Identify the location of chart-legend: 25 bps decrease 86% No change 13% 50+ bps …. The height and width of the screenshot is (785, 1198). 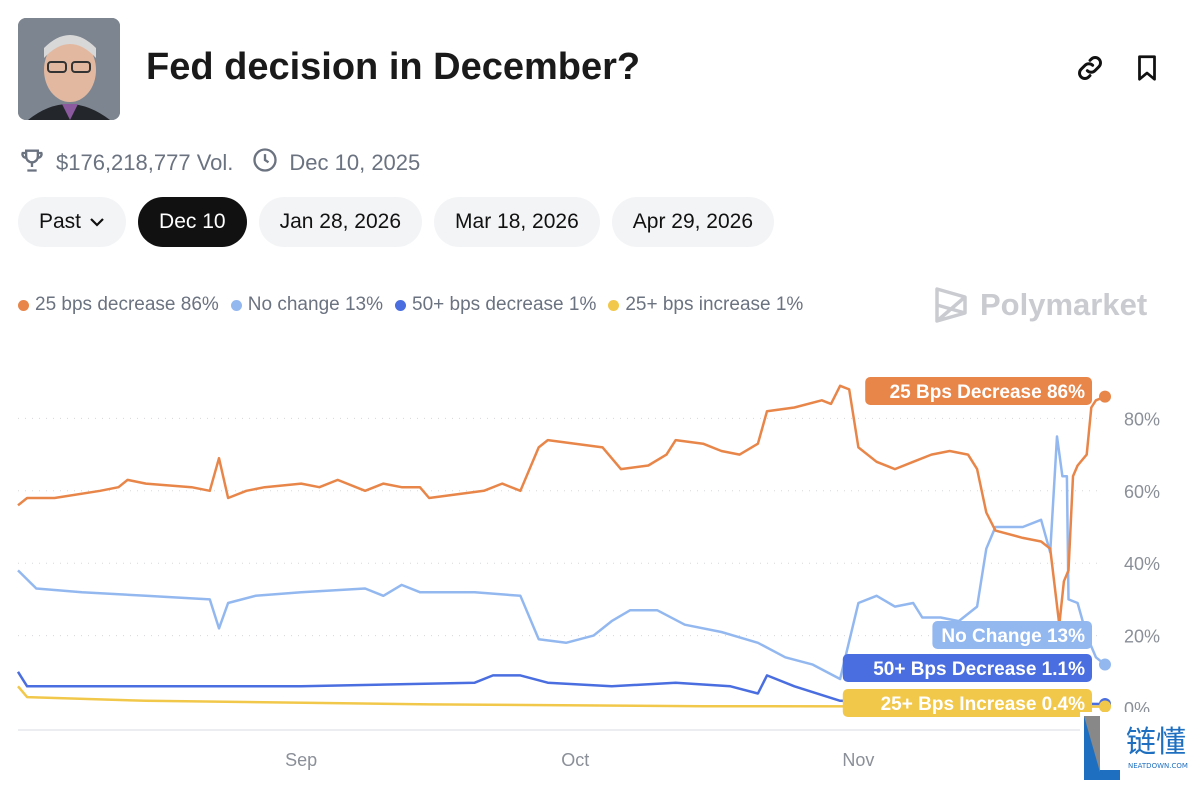
(410, 305).